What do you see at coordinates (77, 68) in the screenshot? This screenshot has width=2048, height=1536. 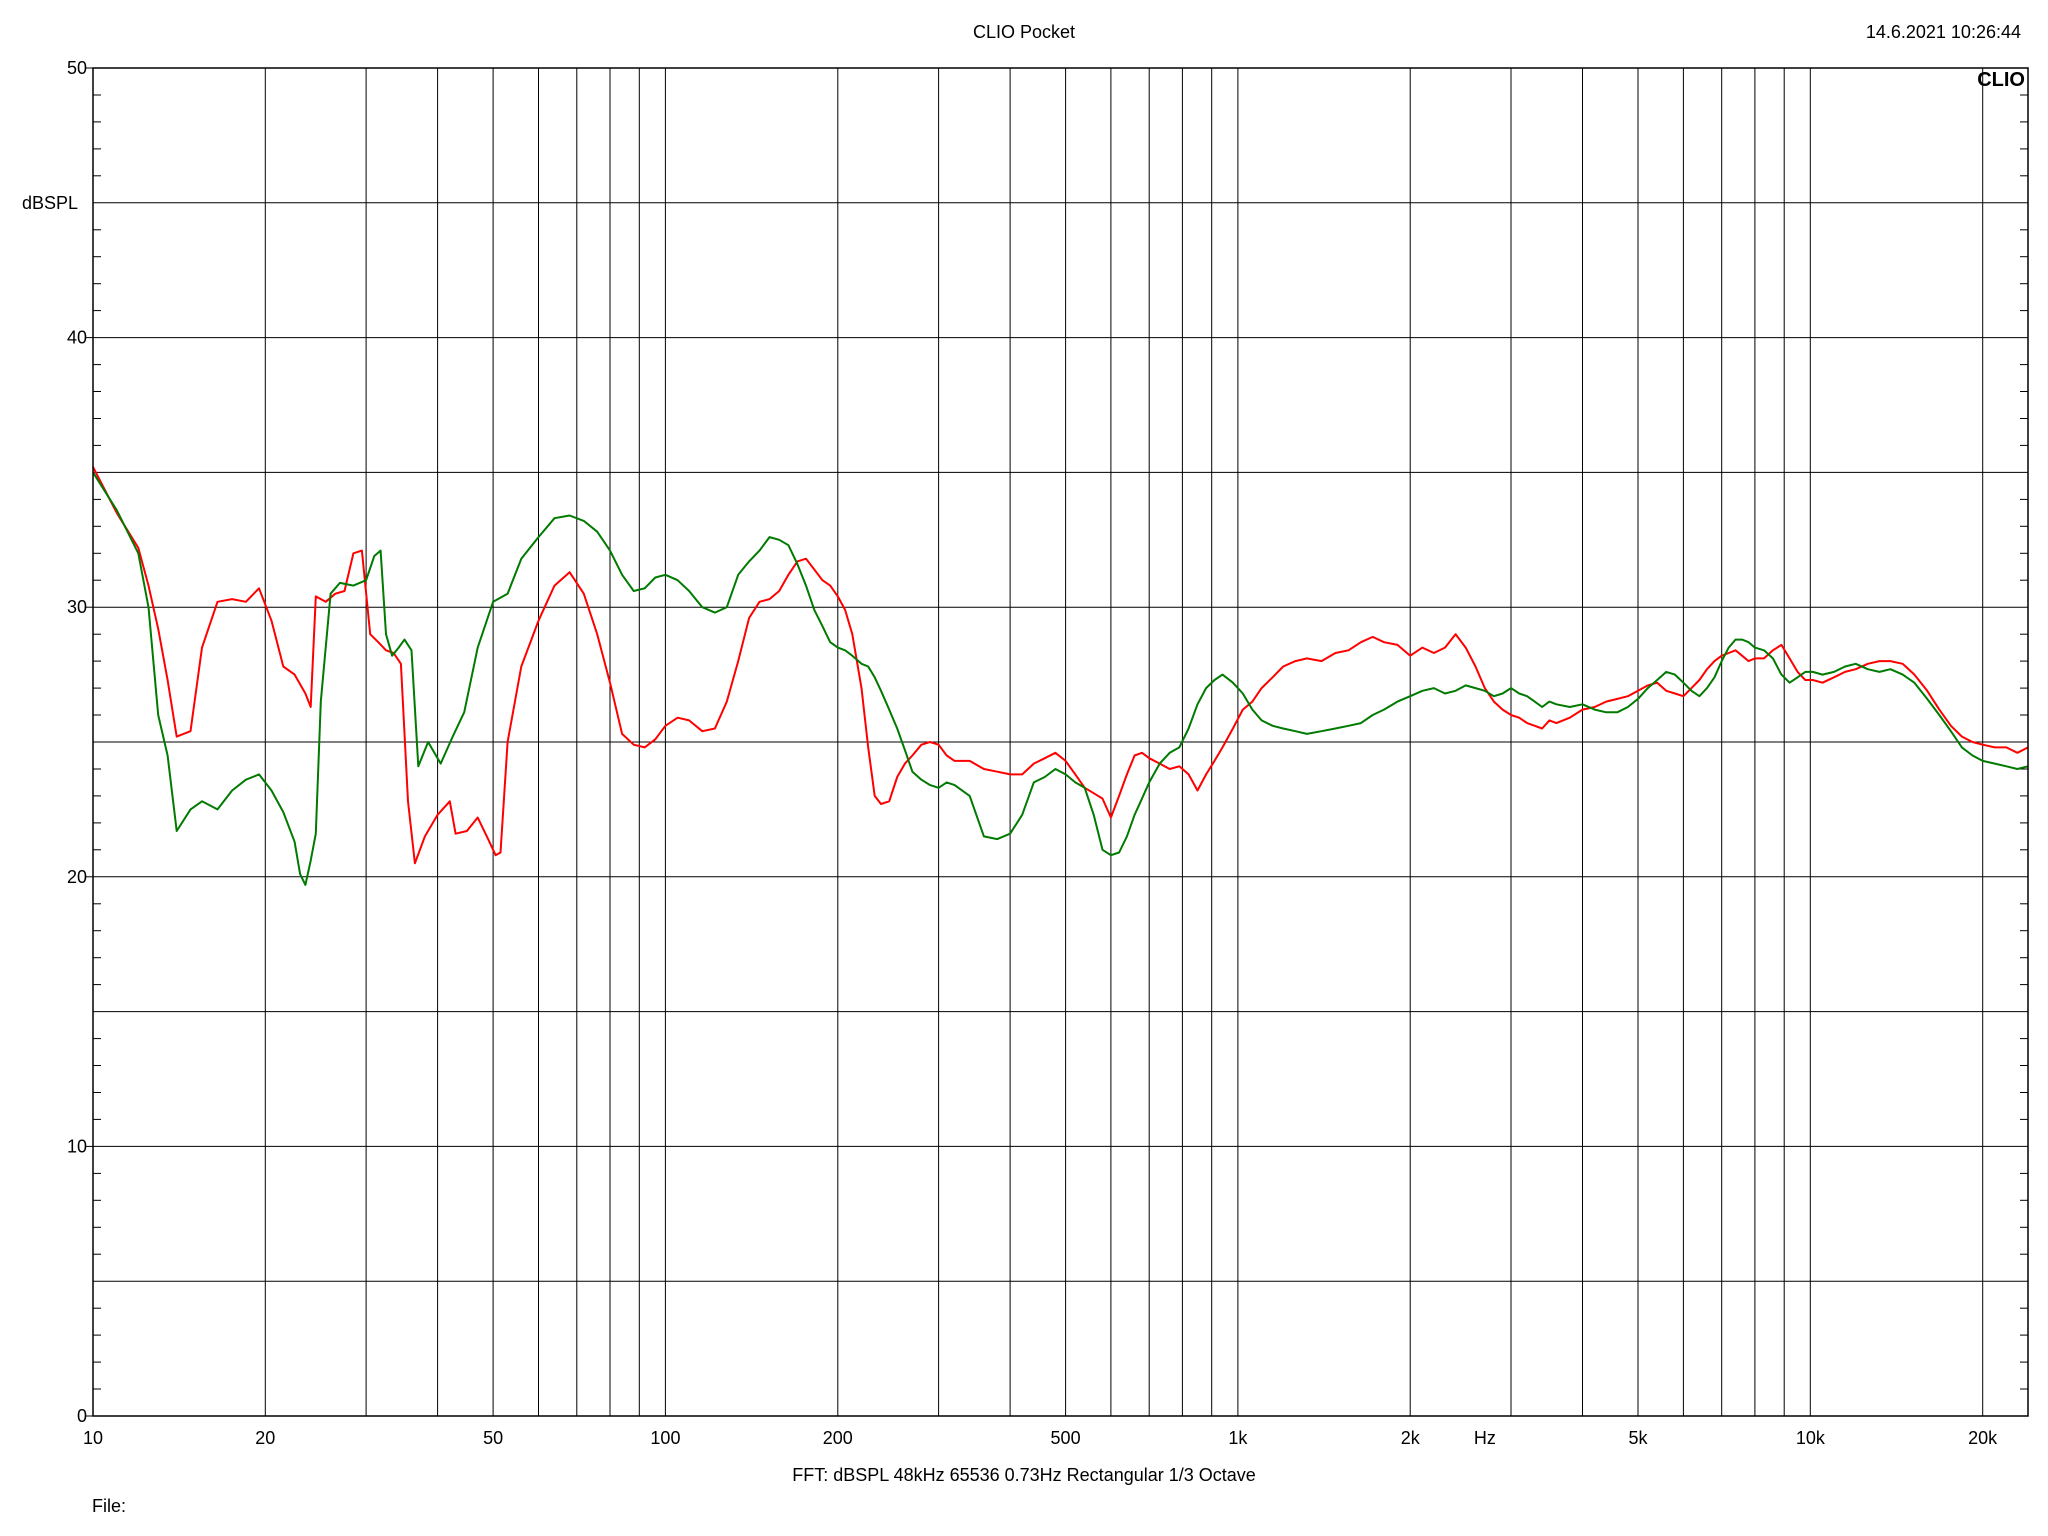 I see `y-tick-label: 50` at bounding box center [77, 68].